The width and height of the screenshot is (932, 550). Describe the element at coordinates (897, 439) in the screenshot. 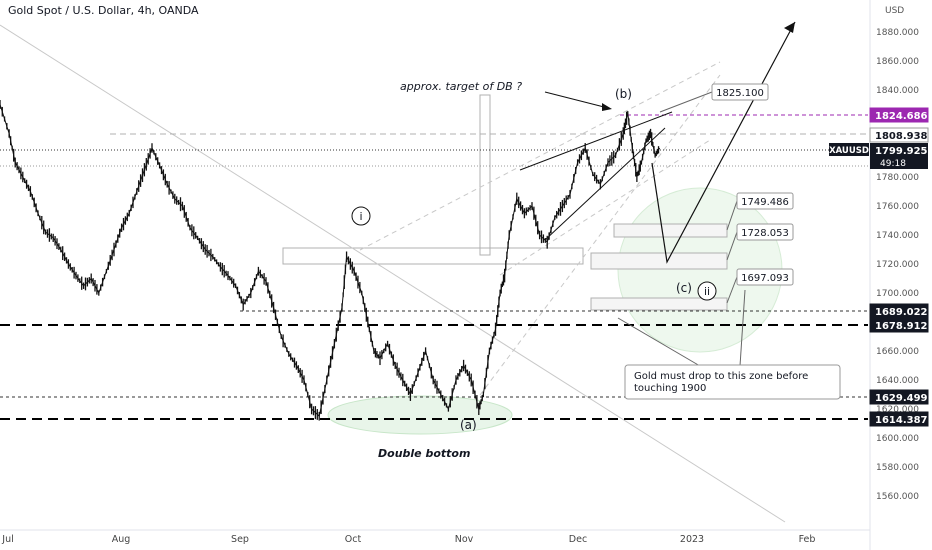

I see `y-tick-label: 1600.000` at that location.